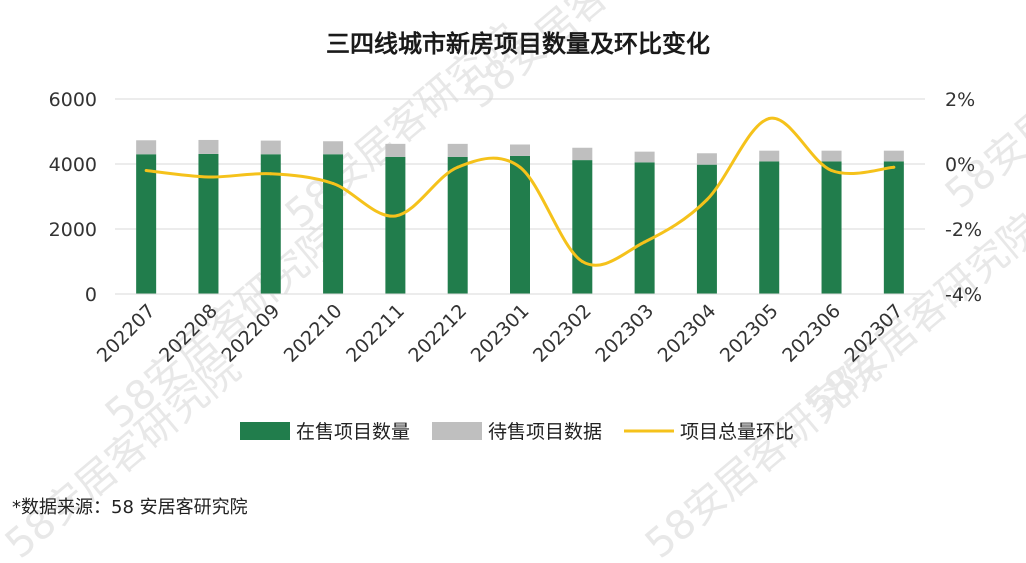 Image resolution: width=1026 pixels, height=563 pixels. I want to click on left-tick-label: 4000, so click(73, 165).